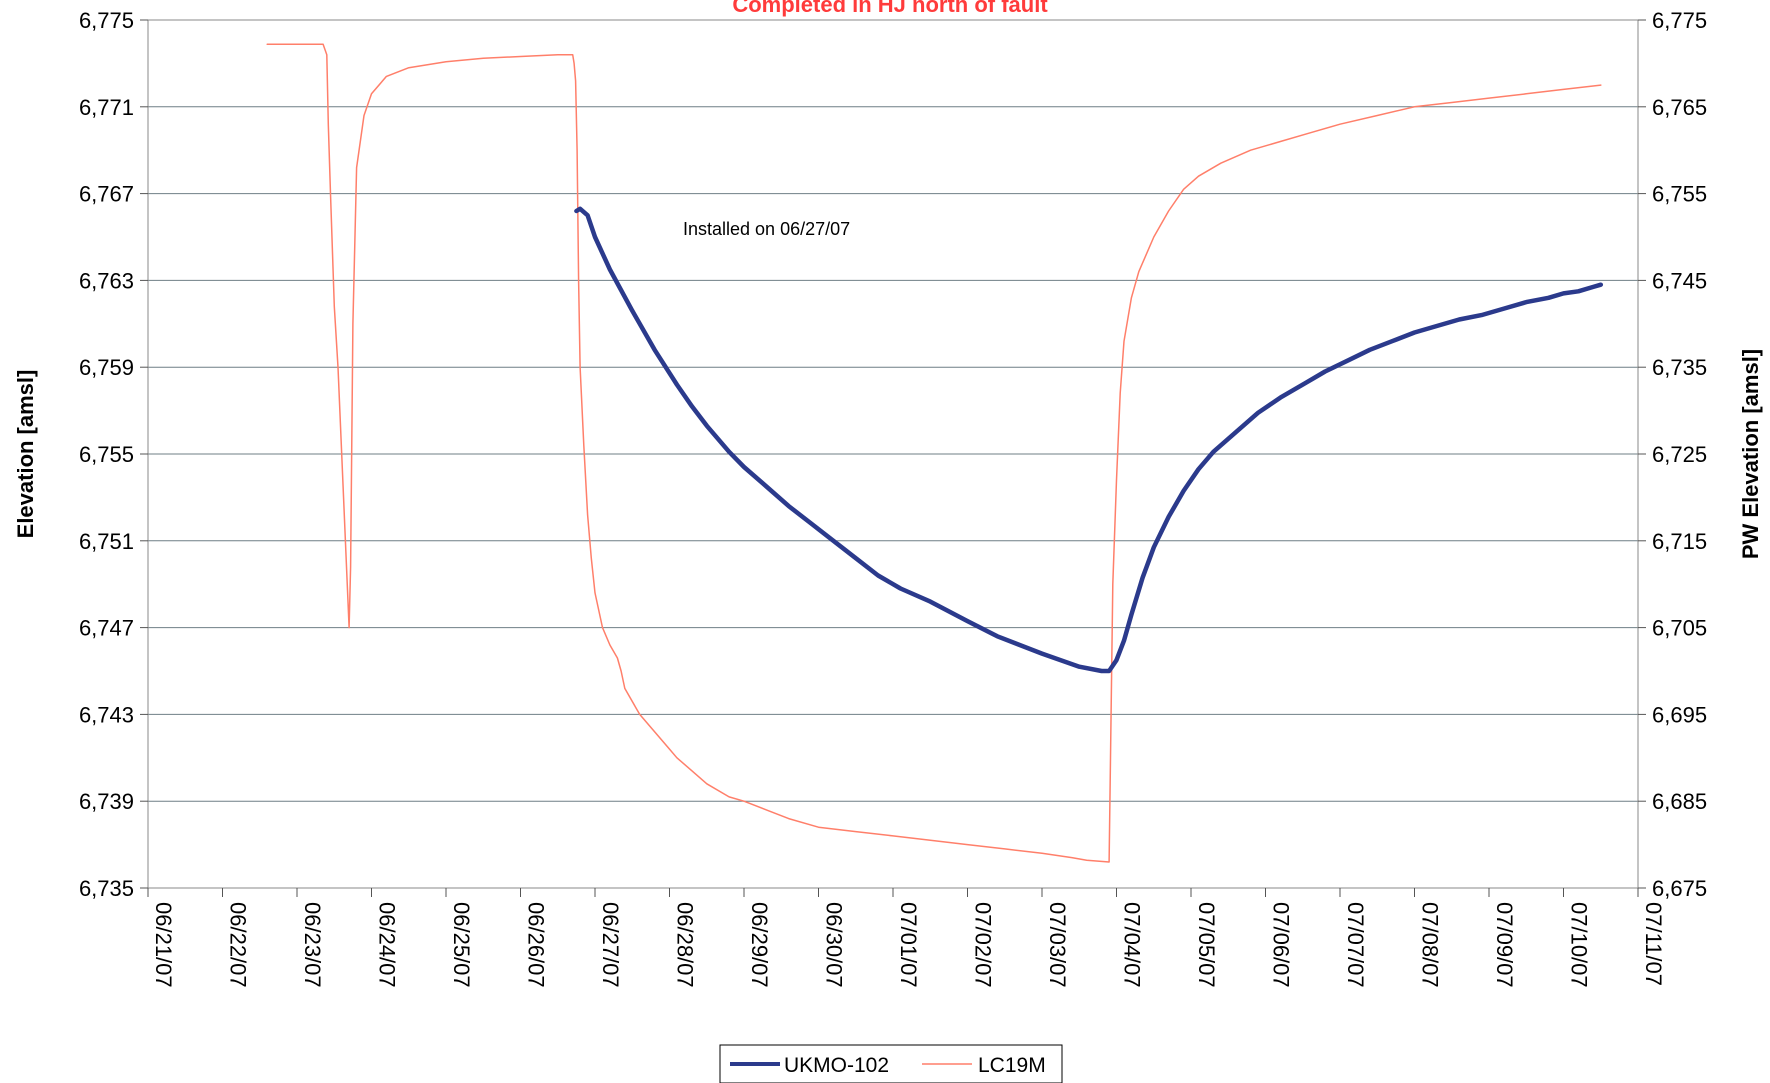  Describe the element at coordinates (685, 945) in the screenshot. I see `x-tick-label: 06/28/07` at that location.